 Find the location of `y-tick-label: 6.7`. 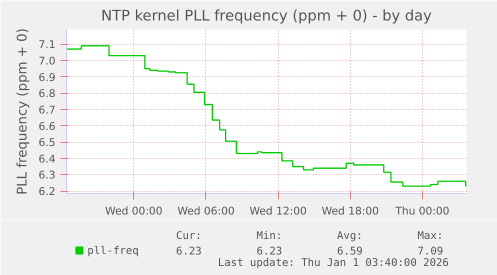

y-tick-label: 6.7 is located at coordinates (47, 109).